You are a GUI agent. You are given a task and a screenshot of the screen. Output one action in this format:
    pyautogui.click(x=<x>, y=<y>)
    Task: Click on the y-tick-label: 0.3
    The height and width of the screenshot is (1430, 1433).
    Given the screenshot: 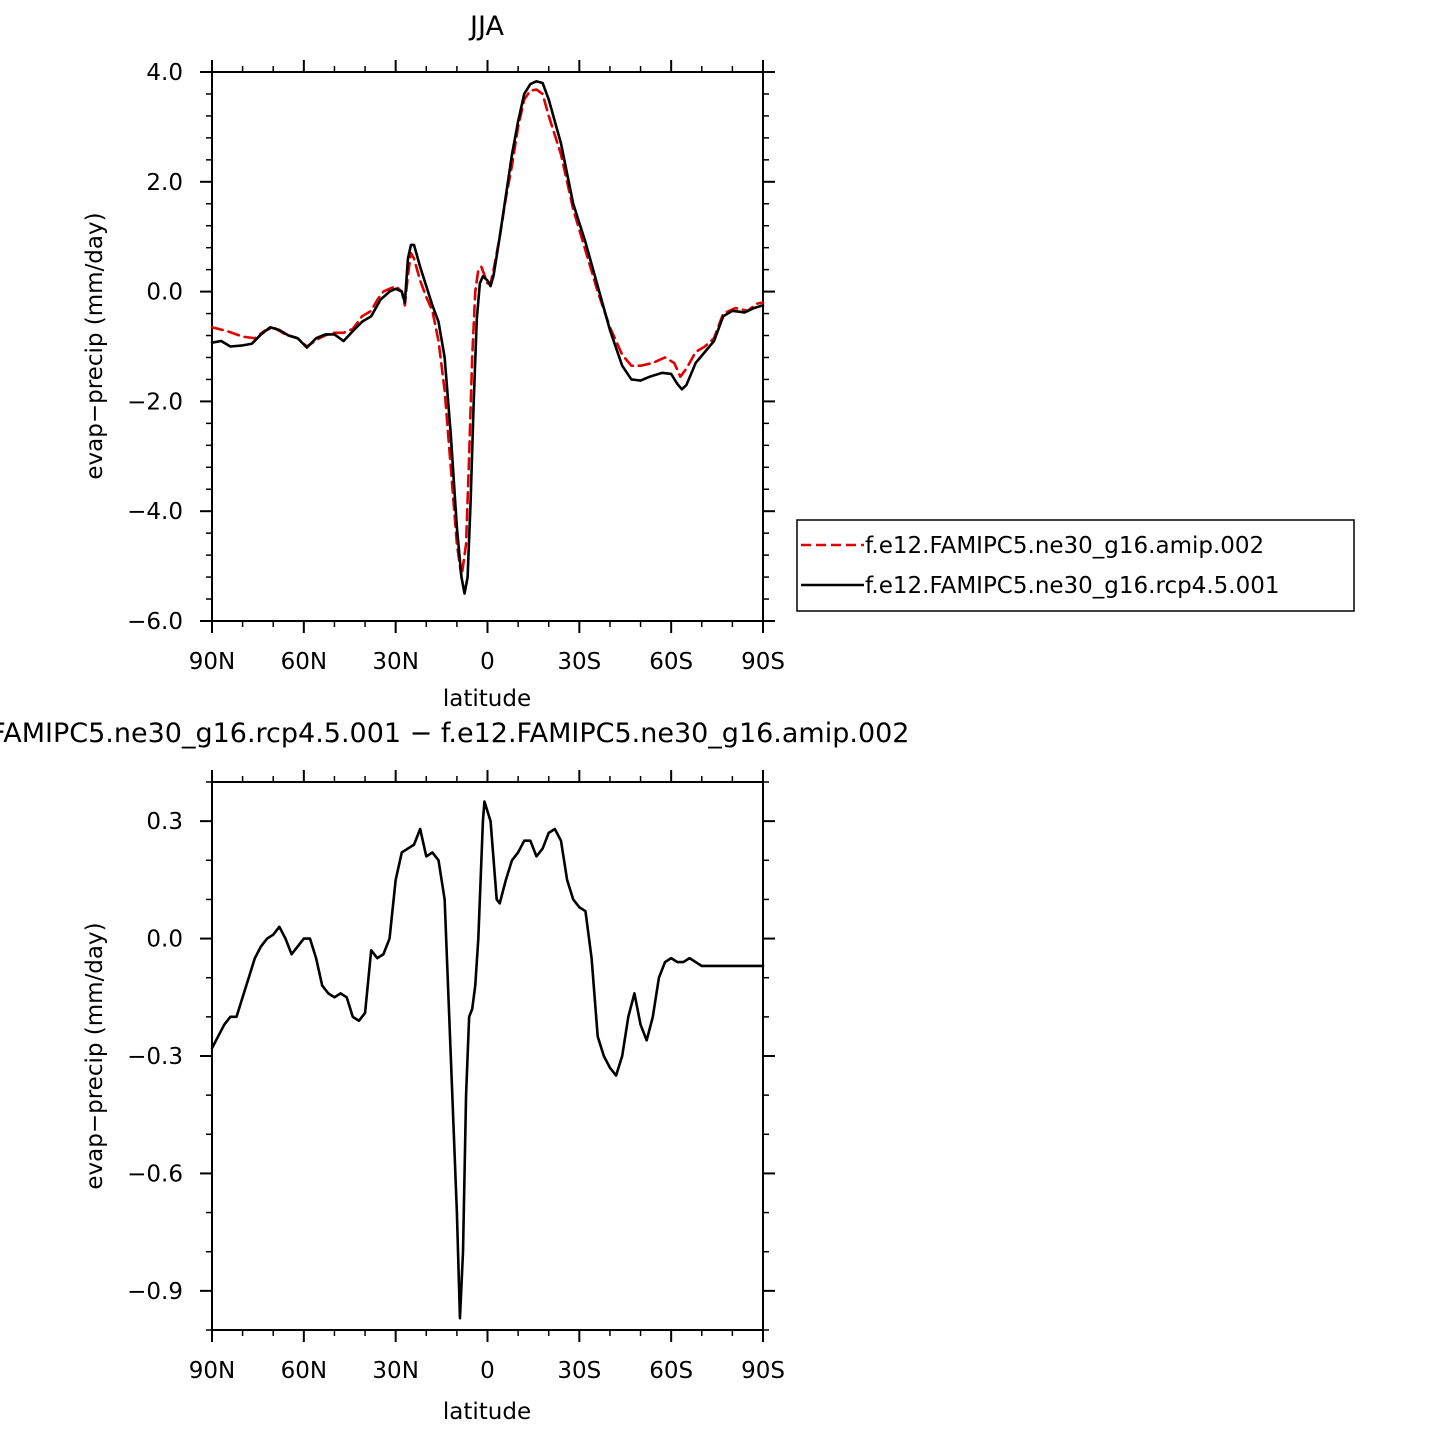 What is the action you would take?
    pyautogui.click(x=164, y=822)
    